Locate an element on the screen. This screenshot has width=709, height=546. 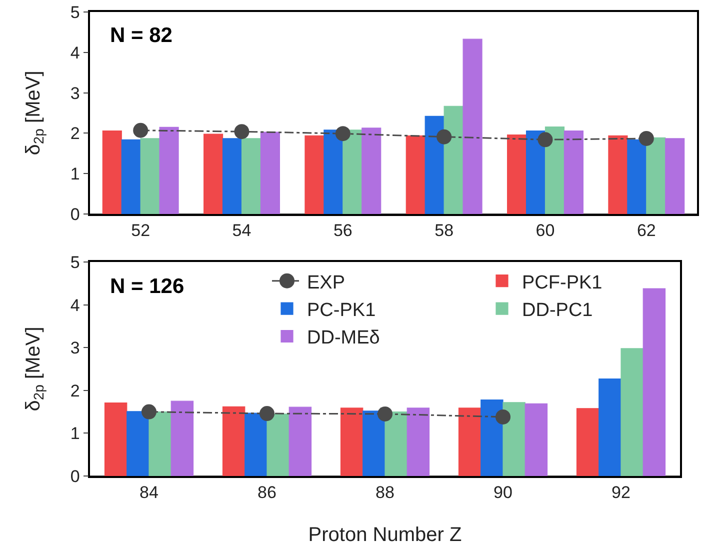
annotation: N = 82 is located at coordinates (141, 35).